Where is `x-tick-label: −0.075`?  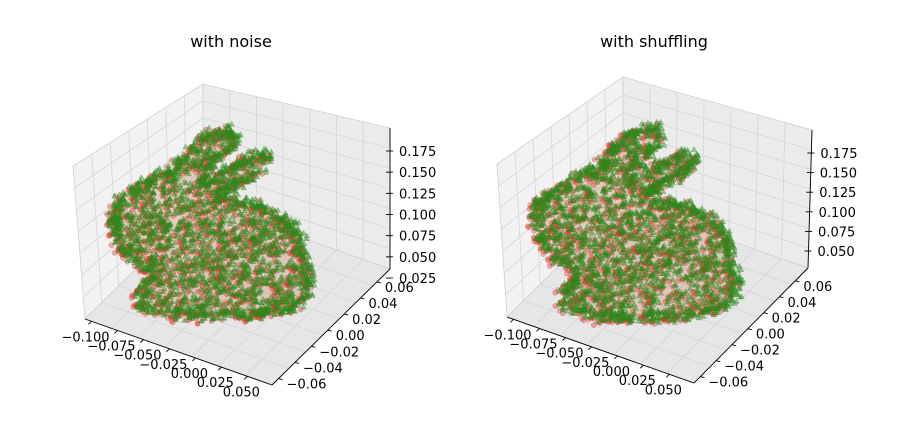 x-tick-label: −0.075 is located at coordinates (111, 346).